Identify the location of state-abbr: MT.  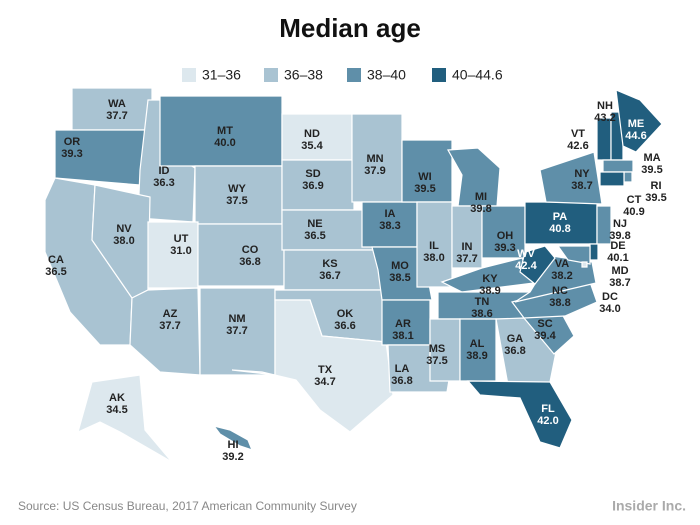
(225, 131).